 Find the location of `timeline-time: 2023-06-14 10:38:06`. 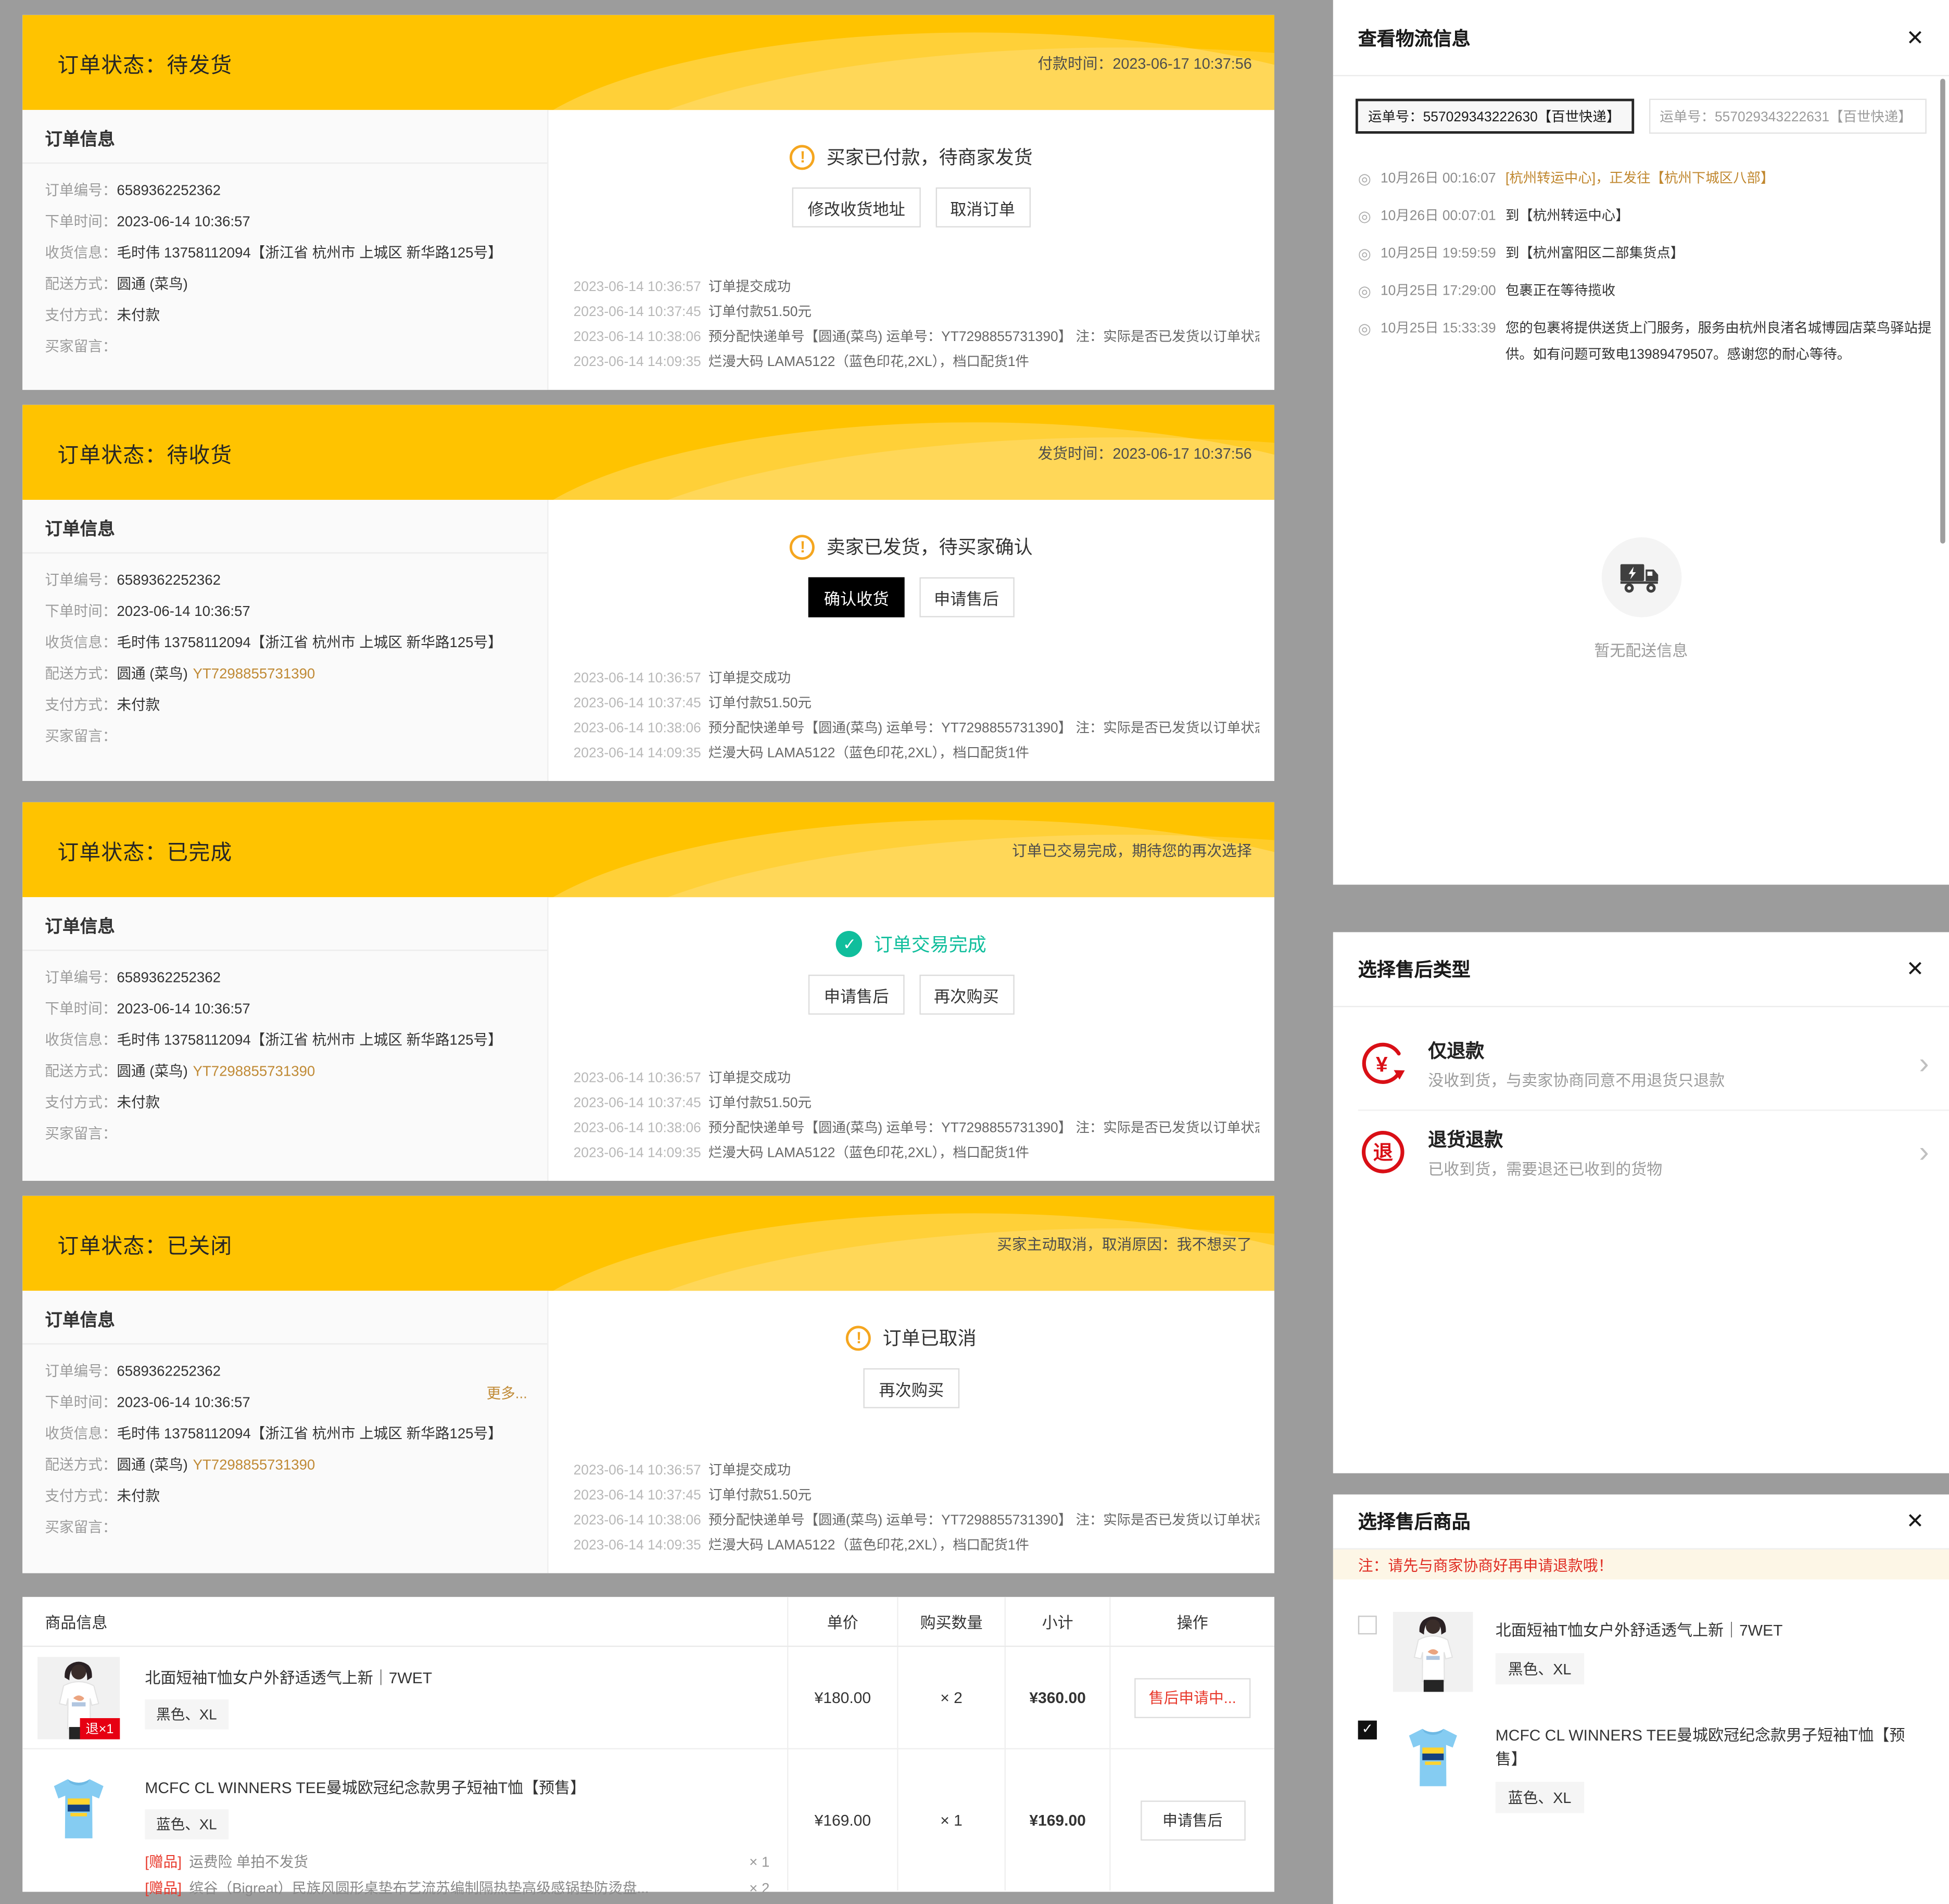

timeline-time: 2023-06-14 10:38:06 is located at coordinates (637, 1128).